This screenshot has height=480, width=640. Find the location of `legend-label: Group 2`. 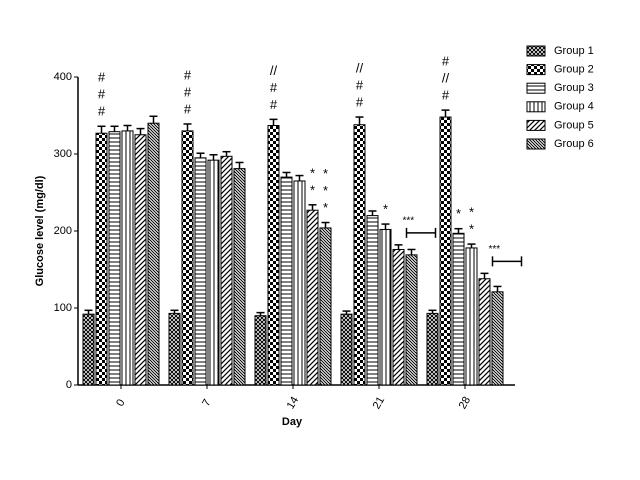

legend-label: Group 2 is located at coordinates (574, 70).